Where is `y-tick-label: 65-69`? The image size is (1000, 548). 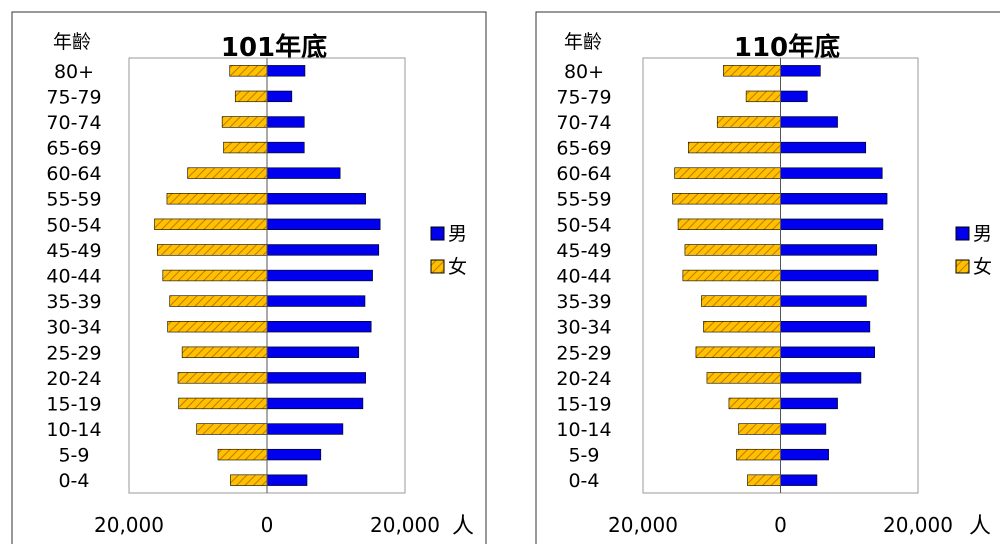
y-tick-label: 65-69 is located at coordinates (583, 149).